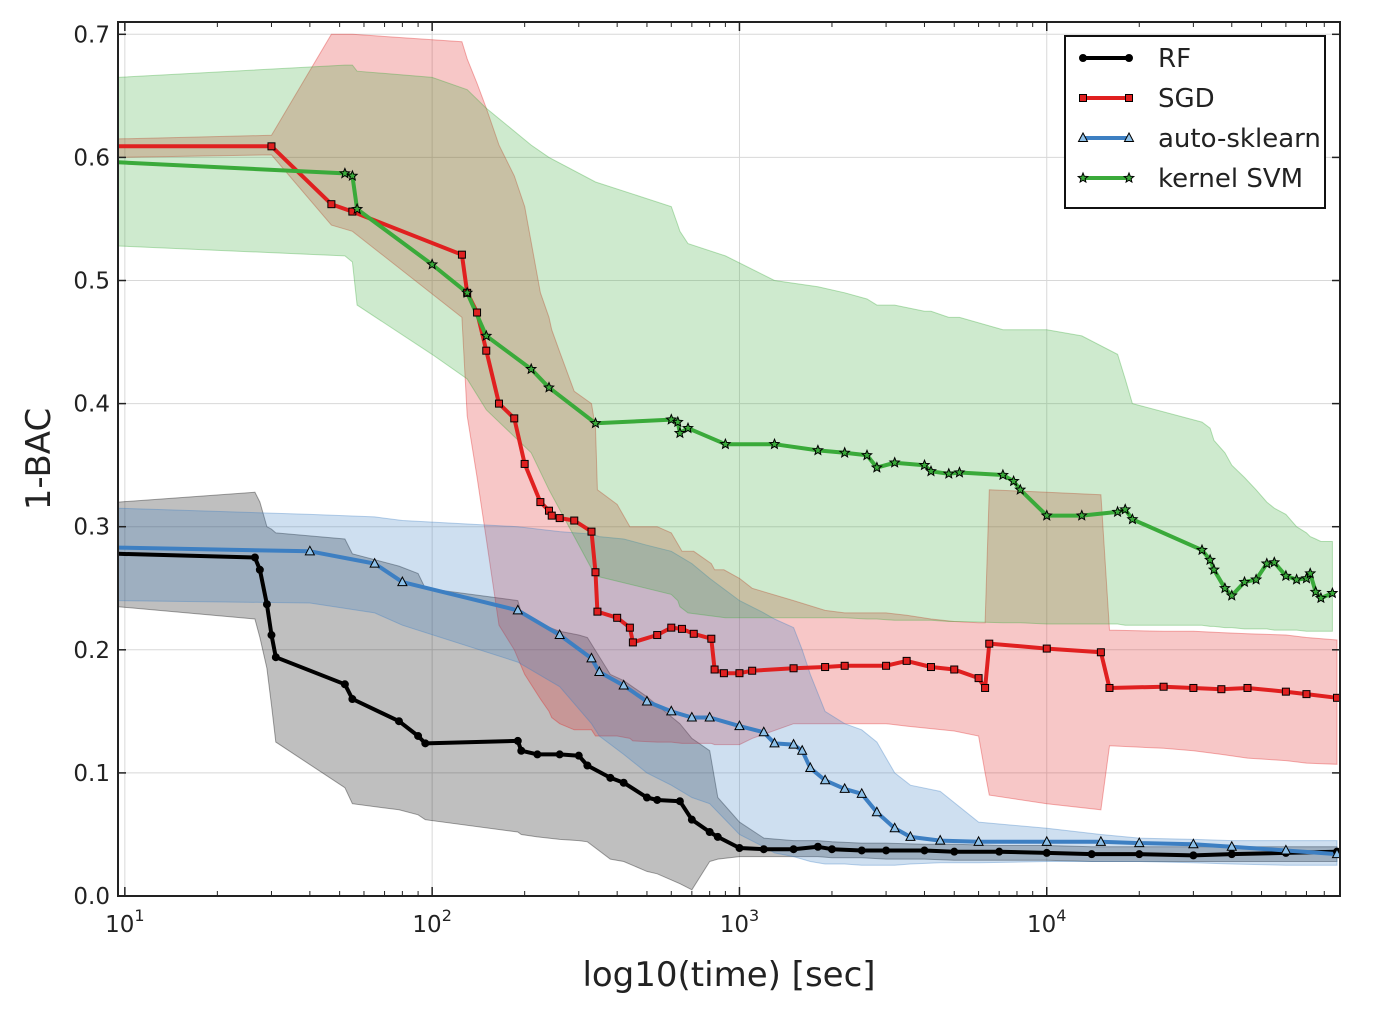 The height and width of the screenshot is (1013, 1373). What do you see at coordinates (1046, 922) in the screenshot?
I see `x-tick-label: 10⁴` at bounding box center [1046, 922].